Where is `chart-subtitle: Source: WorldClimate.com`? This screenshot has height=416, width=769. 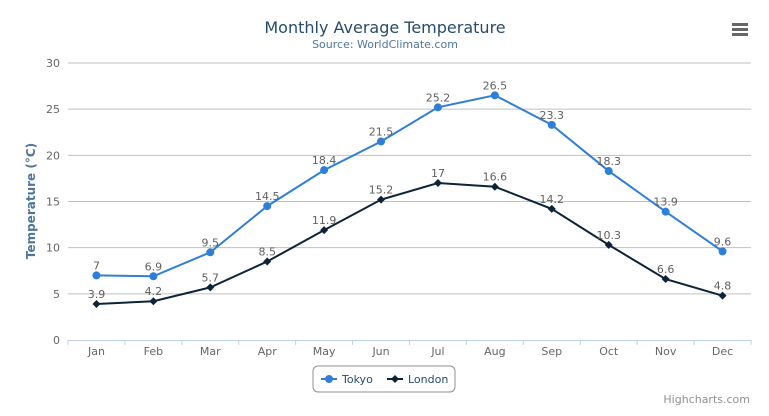 chart-subtitle: Source: WorldClimate.com is located at coordinates (385, 44).